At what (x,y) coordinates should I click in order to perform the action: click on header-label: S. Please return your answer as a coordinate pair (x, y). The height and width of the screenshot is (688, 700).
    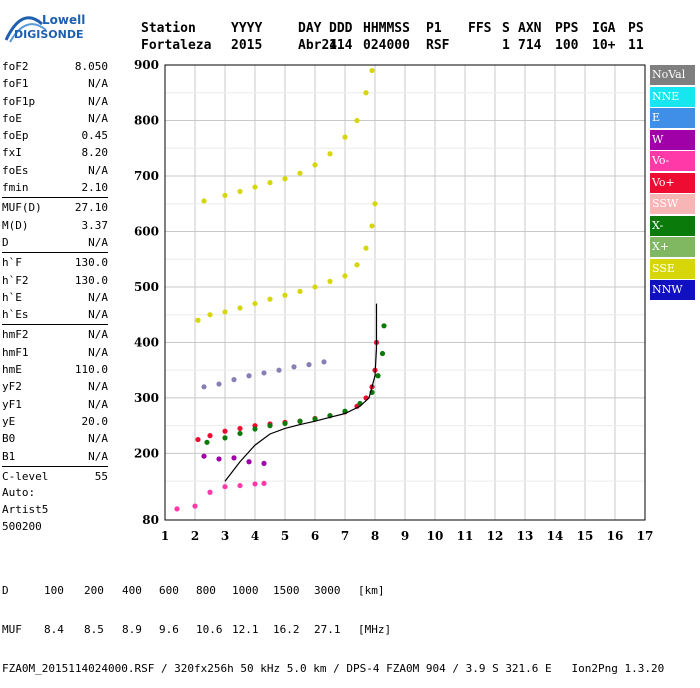
    Looking at the image, I should click on (506, 28).